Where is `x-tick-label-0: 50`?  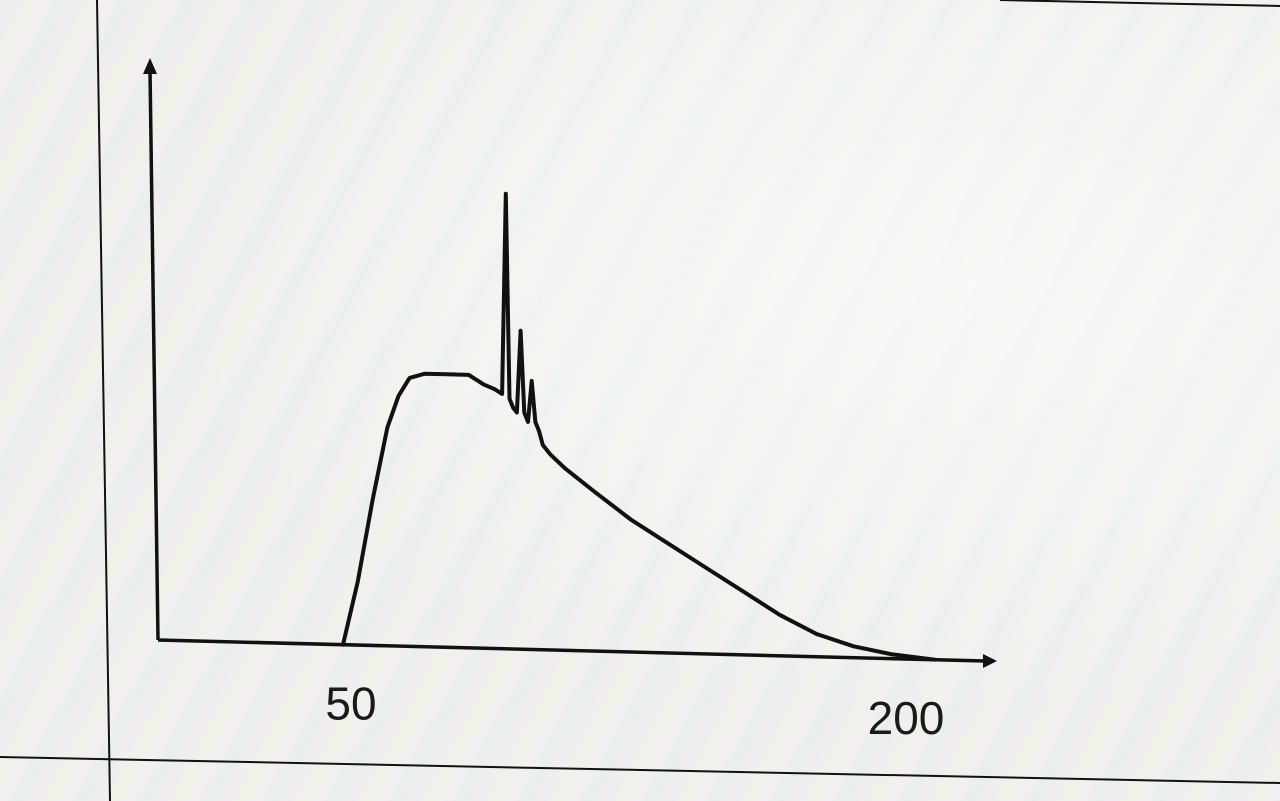 x-tick-label-0: 50 is located at coordinates (350, 704).